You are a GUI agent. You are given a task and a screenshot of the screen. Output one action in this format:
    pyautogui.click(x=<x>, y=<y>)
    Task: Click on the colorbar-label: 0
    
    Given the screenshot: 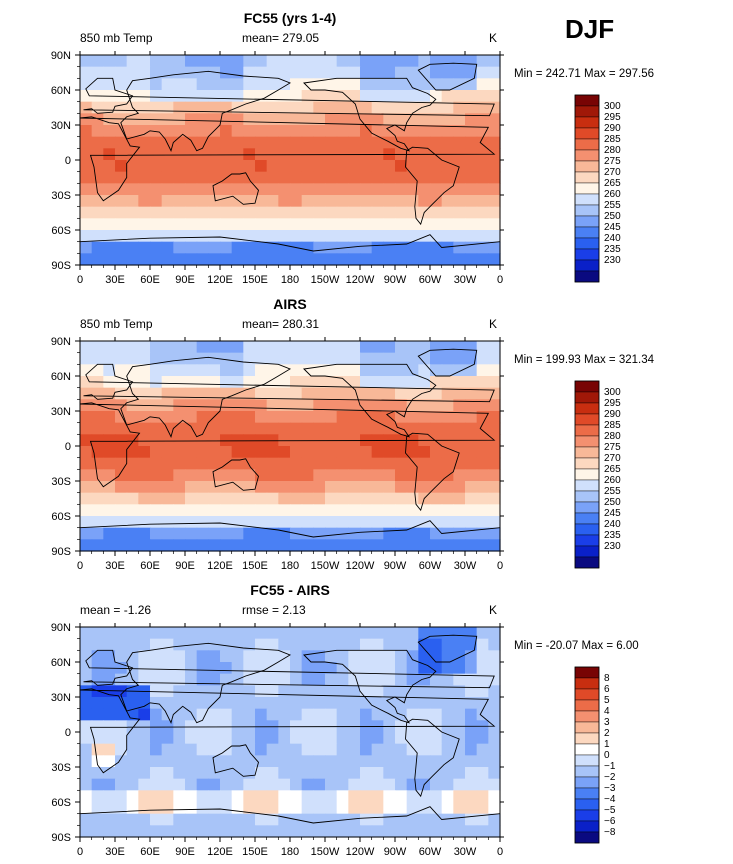 What is the action you would take?
    pyautogui.click(x=607, y=755)
    